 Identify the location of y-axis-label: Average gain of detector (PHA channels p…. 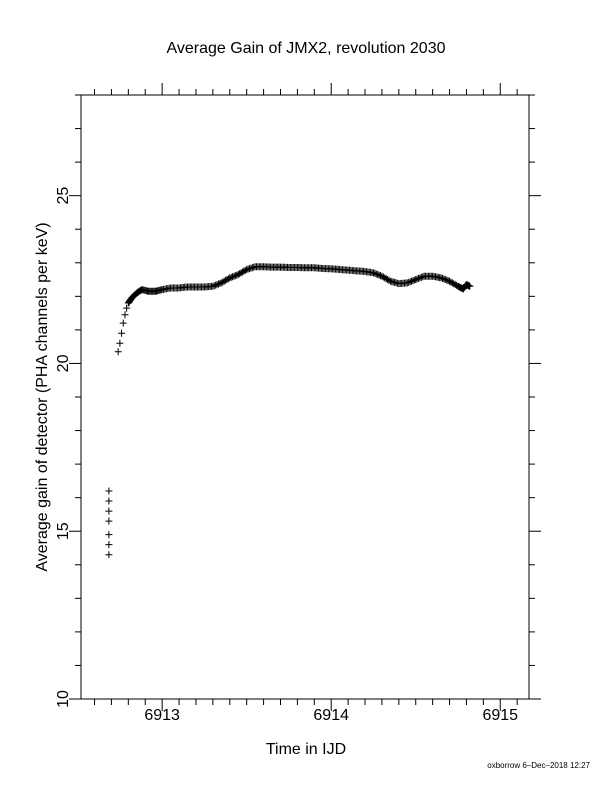
(42, 396).